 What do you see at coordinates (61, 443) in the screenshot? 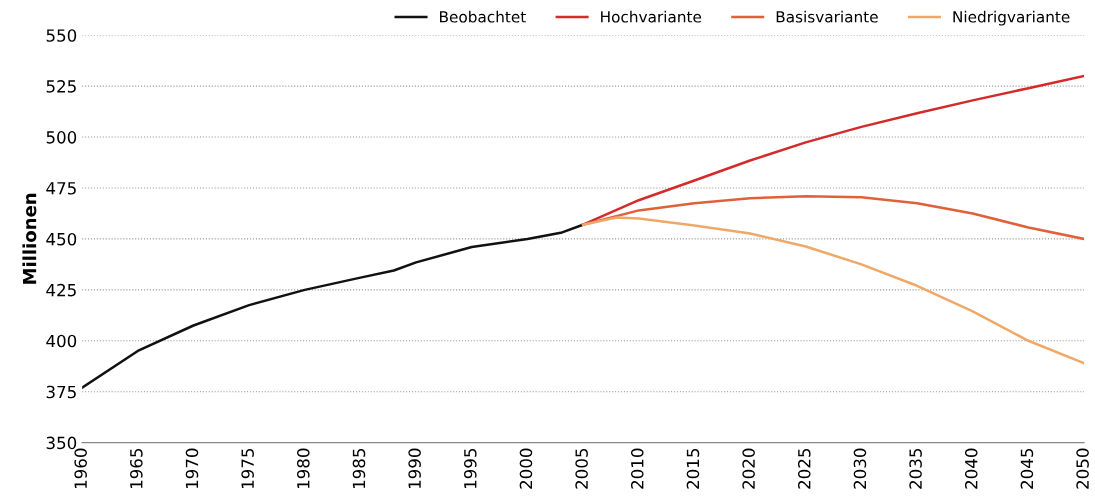
I see `y-tick-label: 350` at bounding box center [61, 443].